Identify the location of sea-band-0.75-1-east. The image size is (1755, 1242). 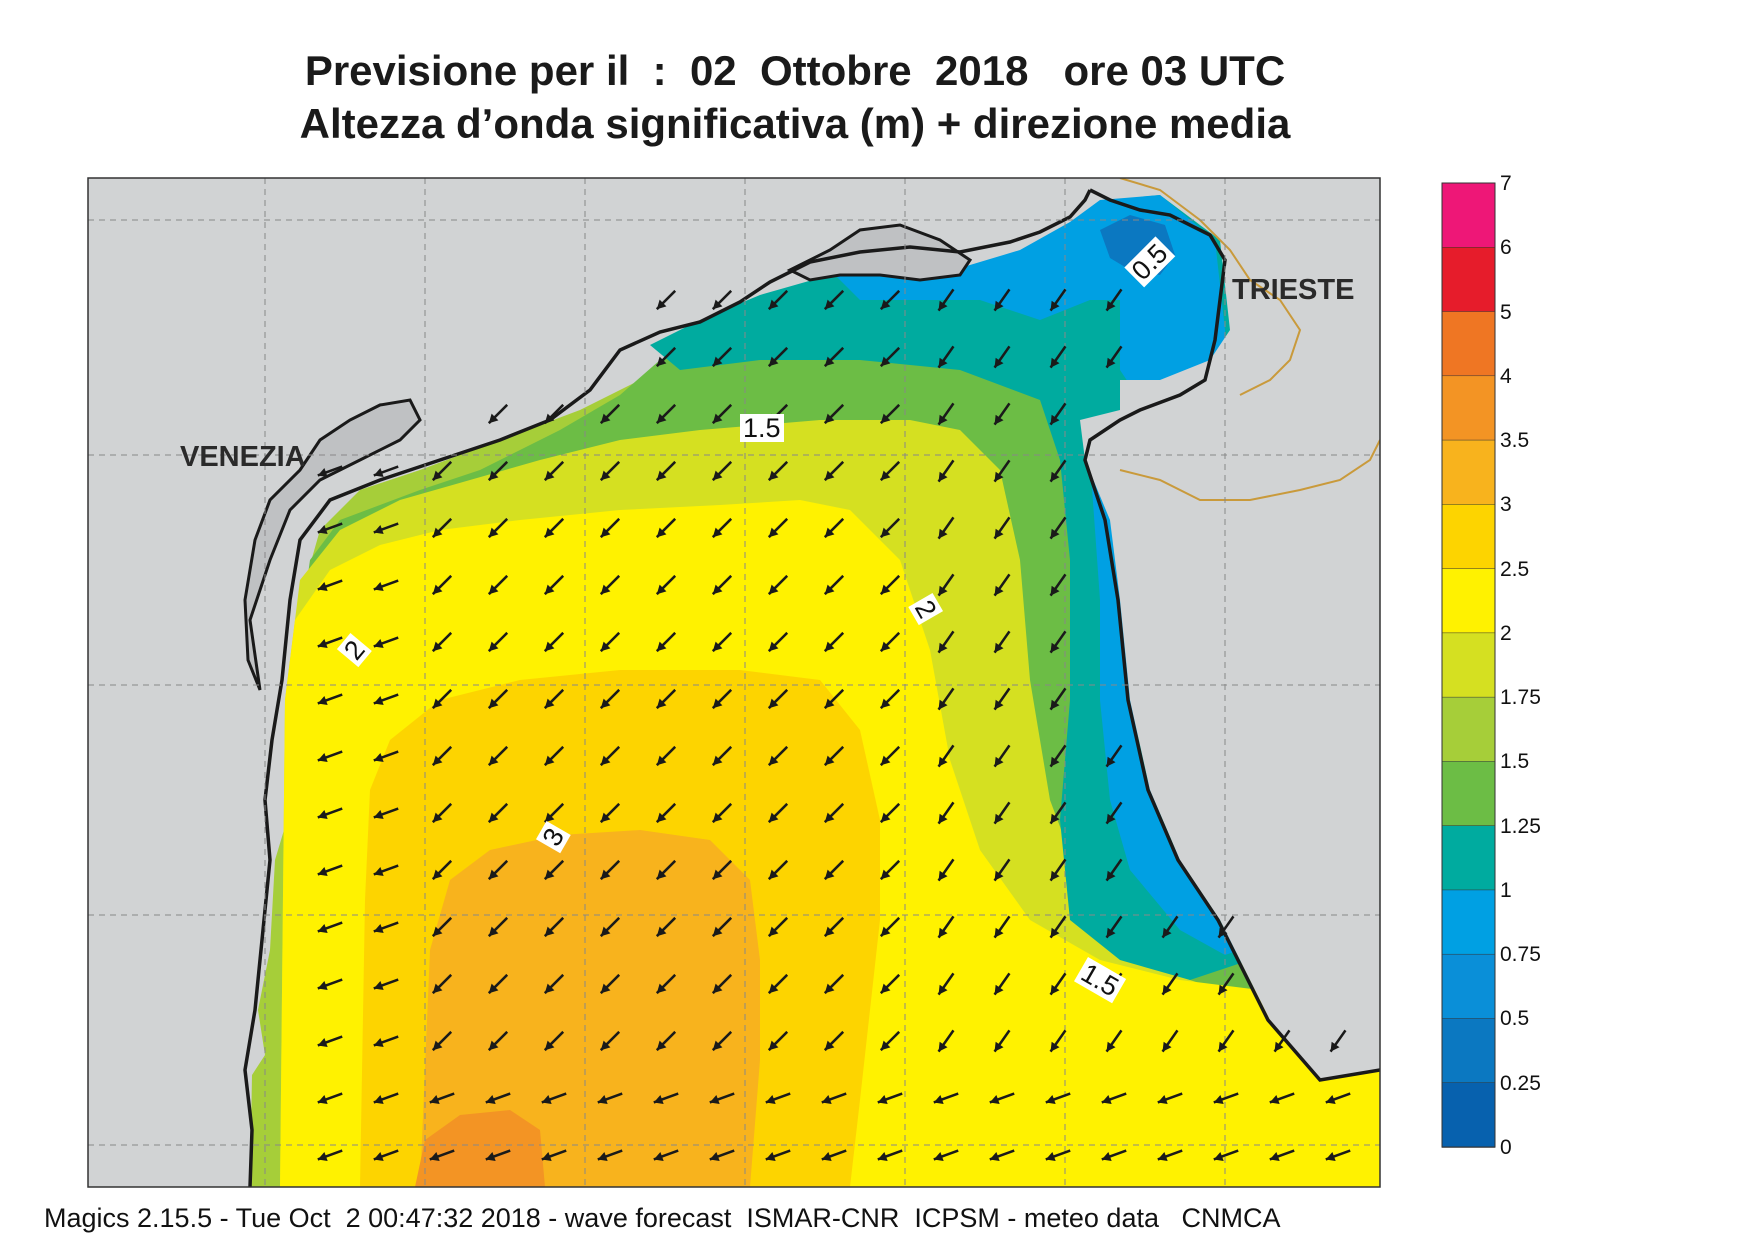
(1165, 707).